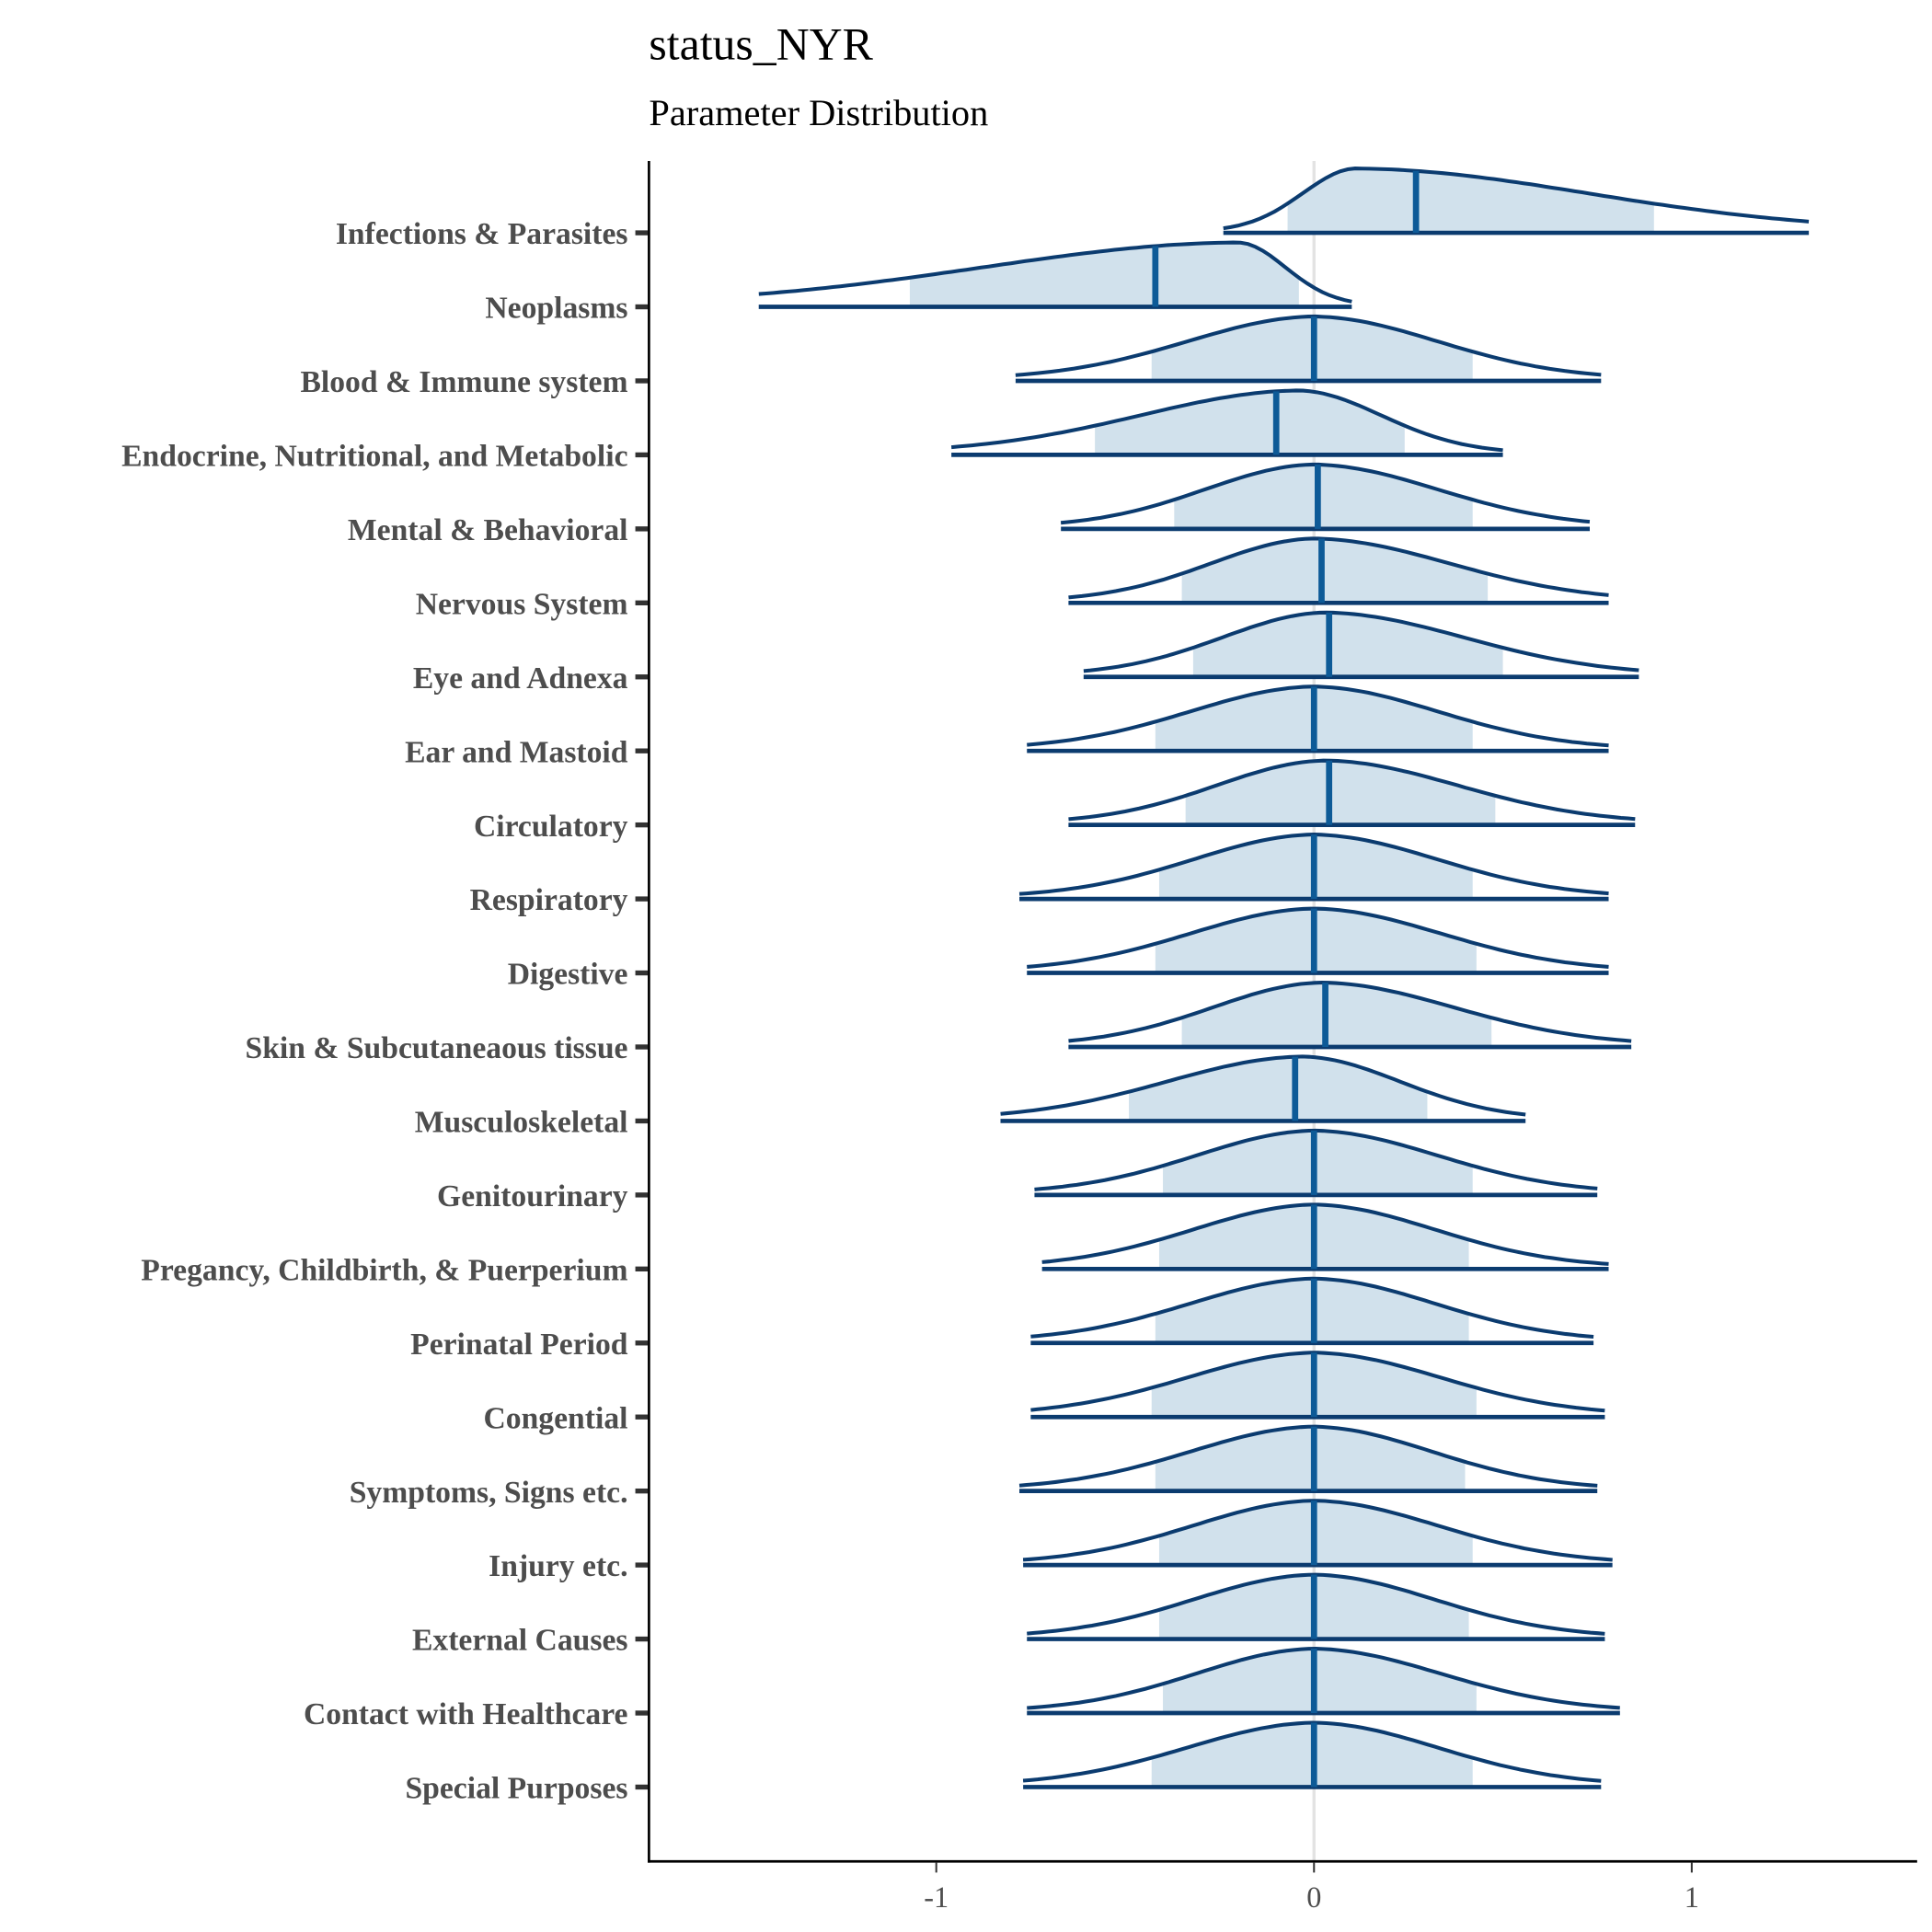 Image resolution: width=1932 pixels, height=1932 pixels. I want to click on x-tick-label: 1, so click(1692, 1897).